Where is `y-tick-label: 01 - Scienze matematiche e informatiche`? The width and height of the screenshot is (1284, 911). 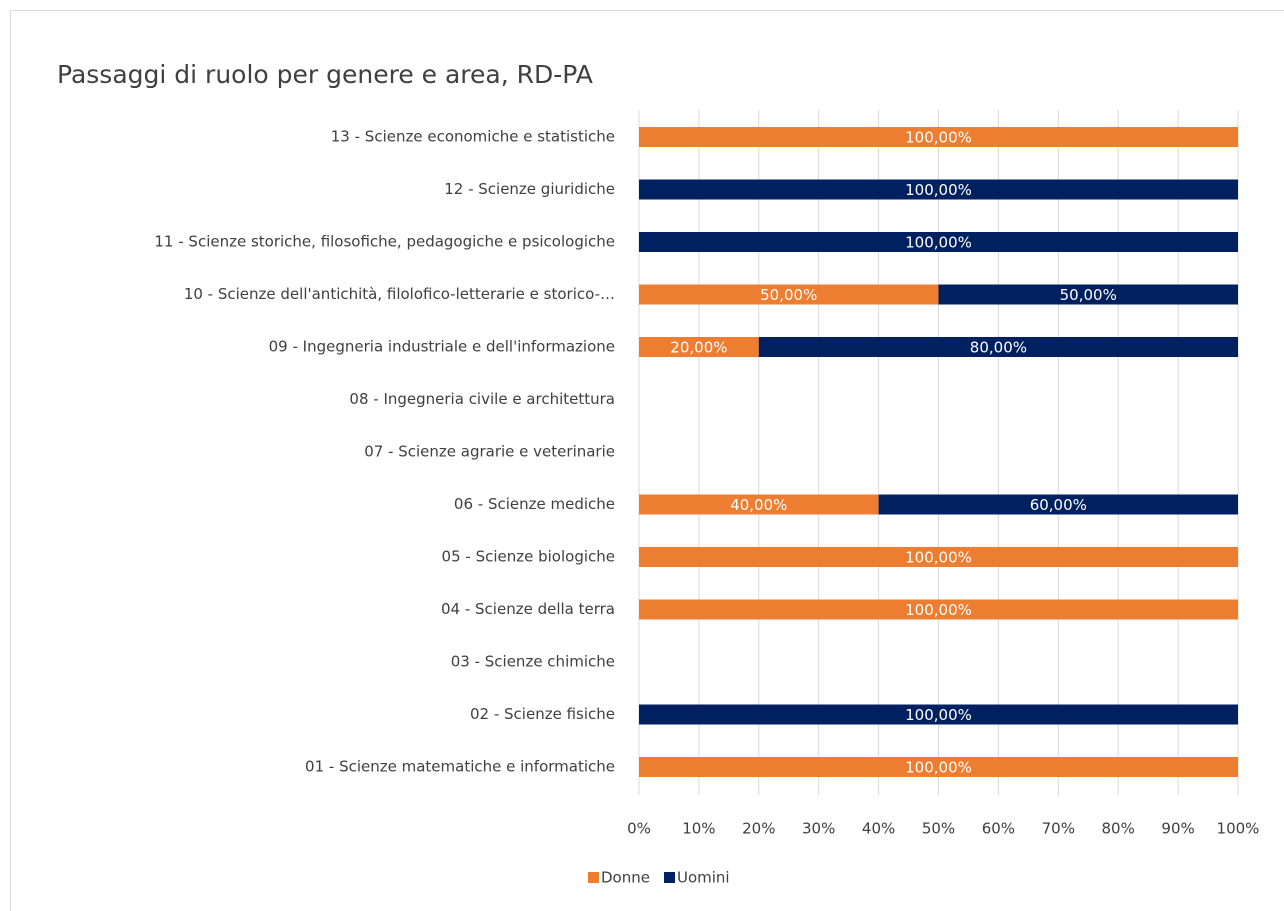 y-tick-label: 01 - Scienze matematiche e informatiche is located at coordinates (460, 767).